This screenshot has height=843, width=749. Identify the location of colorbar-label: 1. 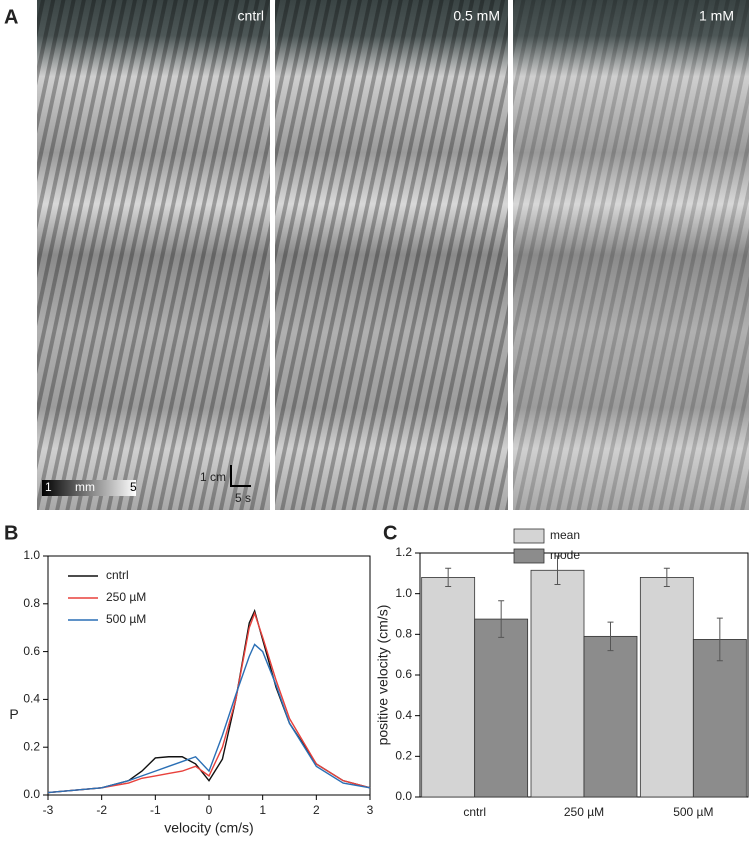
(48, 487).